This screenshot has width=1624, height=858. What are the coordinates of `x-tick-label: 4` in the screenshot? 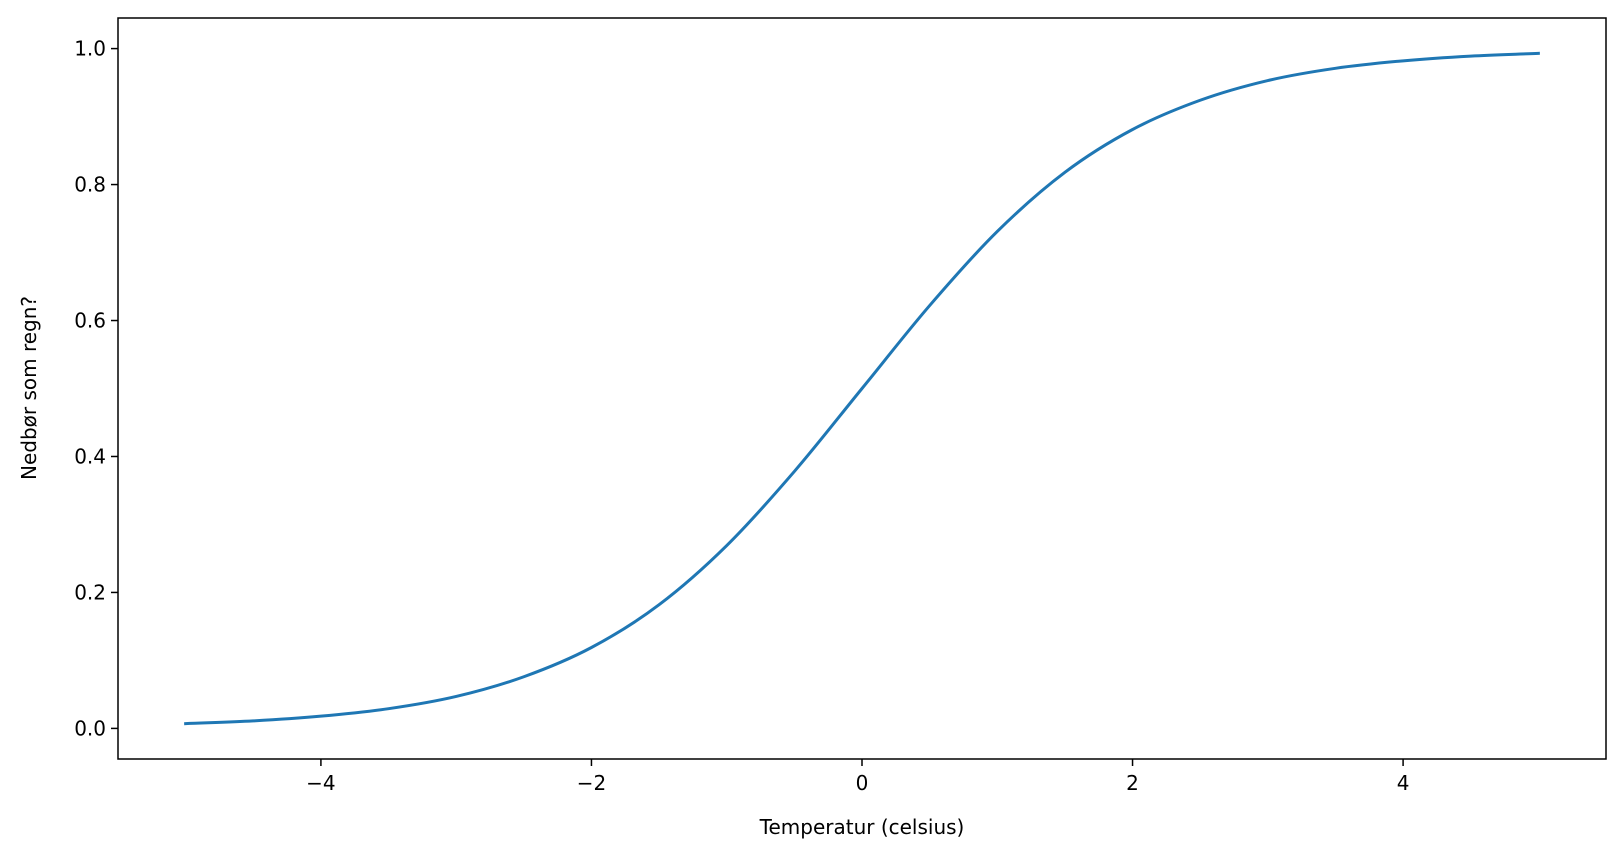 It's located at (1403, 783).